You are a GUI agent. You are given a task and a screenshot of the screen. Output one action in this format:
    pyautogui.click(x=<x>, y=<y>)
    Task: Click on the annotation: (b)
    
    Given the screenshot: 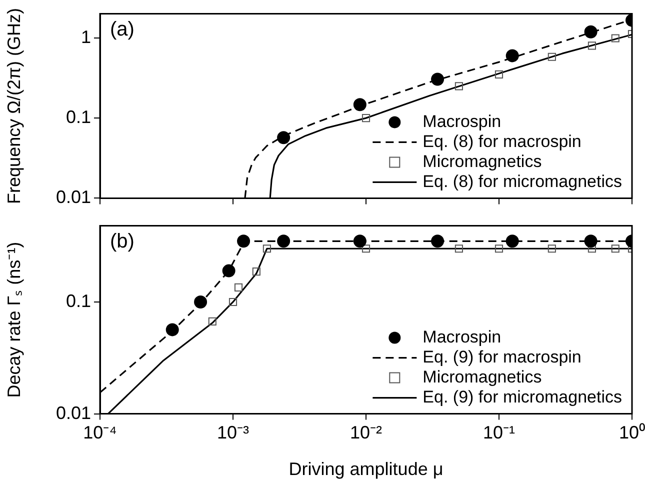 What is the action you would take?
    pyautogui.click(x=122, y=241)
    